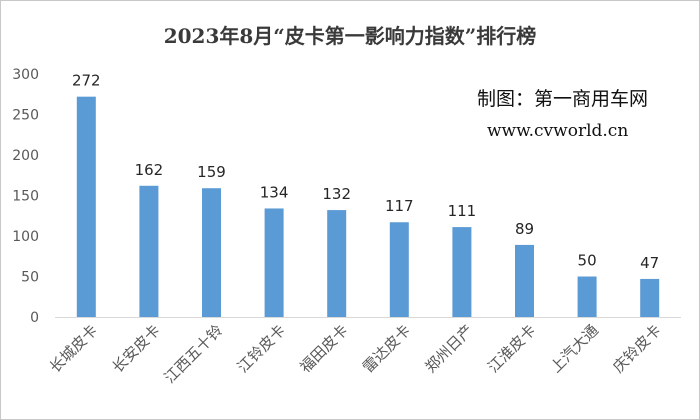 Image resolution: width=700 pixels, height=420 pixels. What do you see at coordinates (261, 348) in the screenshot?
I see `category-label: 江铃皮卡` at bounding box center [261, 348].